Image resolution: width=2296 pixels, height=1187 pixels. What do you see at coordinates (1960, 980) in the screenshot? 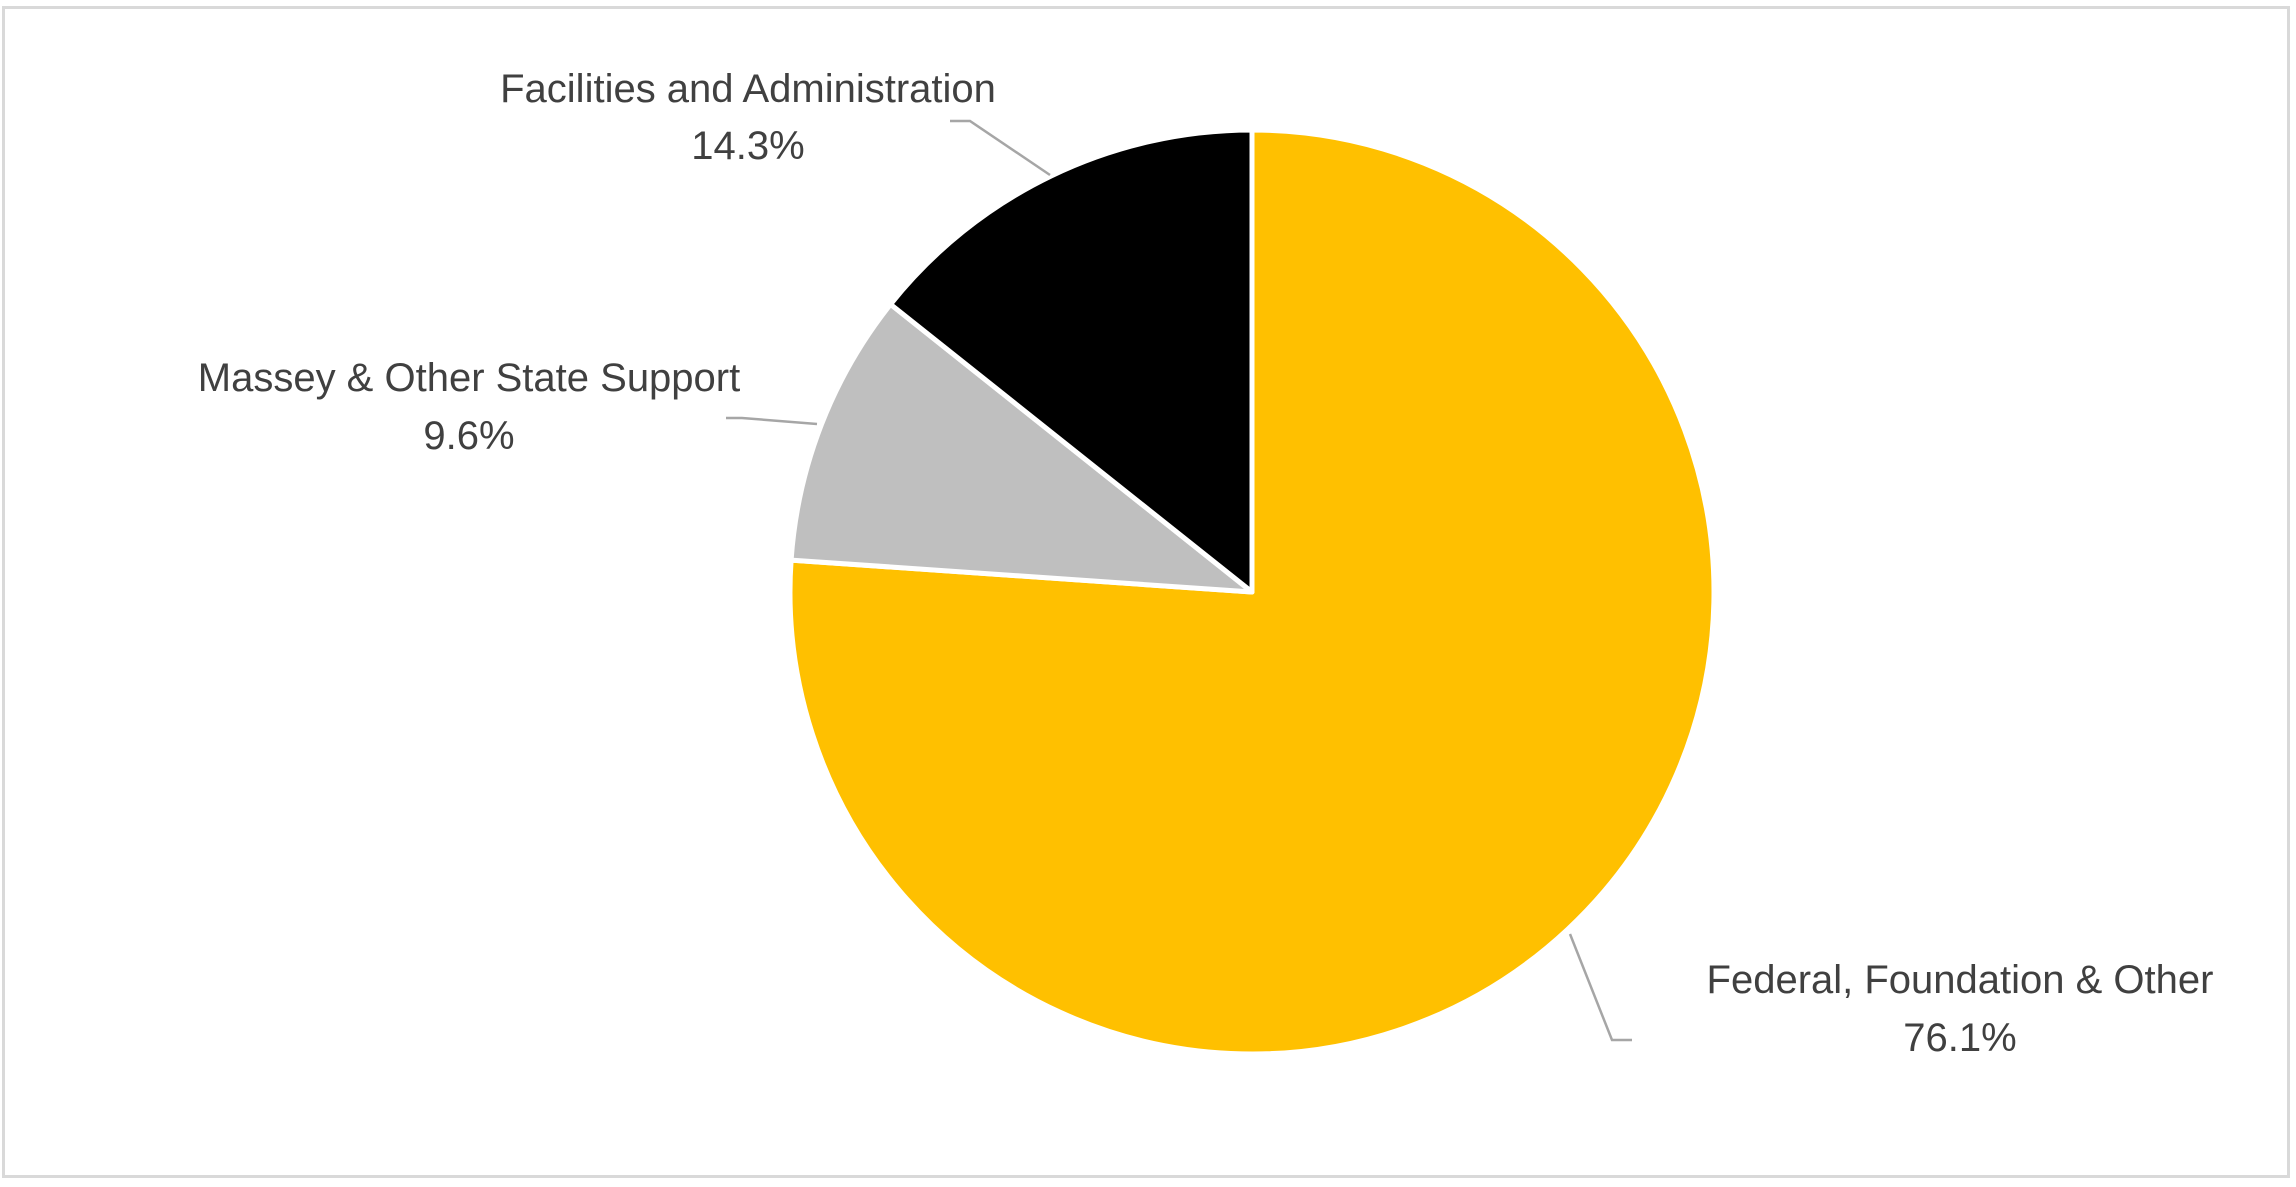
I see `data-label-federal-name: Federal, Foundation & Other` at bounding box center [1960, 980].